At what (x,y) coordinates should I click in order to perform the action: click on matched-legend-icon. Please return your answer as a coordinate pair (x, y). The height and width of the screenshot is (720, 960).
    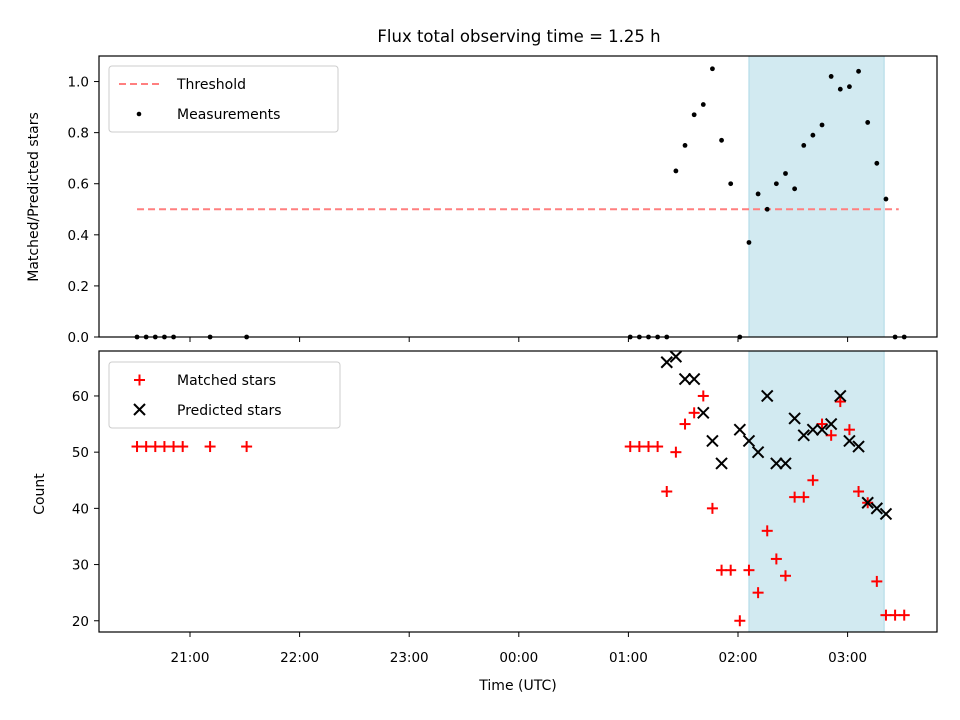
    Looking at the image, I should click on (139, 380).